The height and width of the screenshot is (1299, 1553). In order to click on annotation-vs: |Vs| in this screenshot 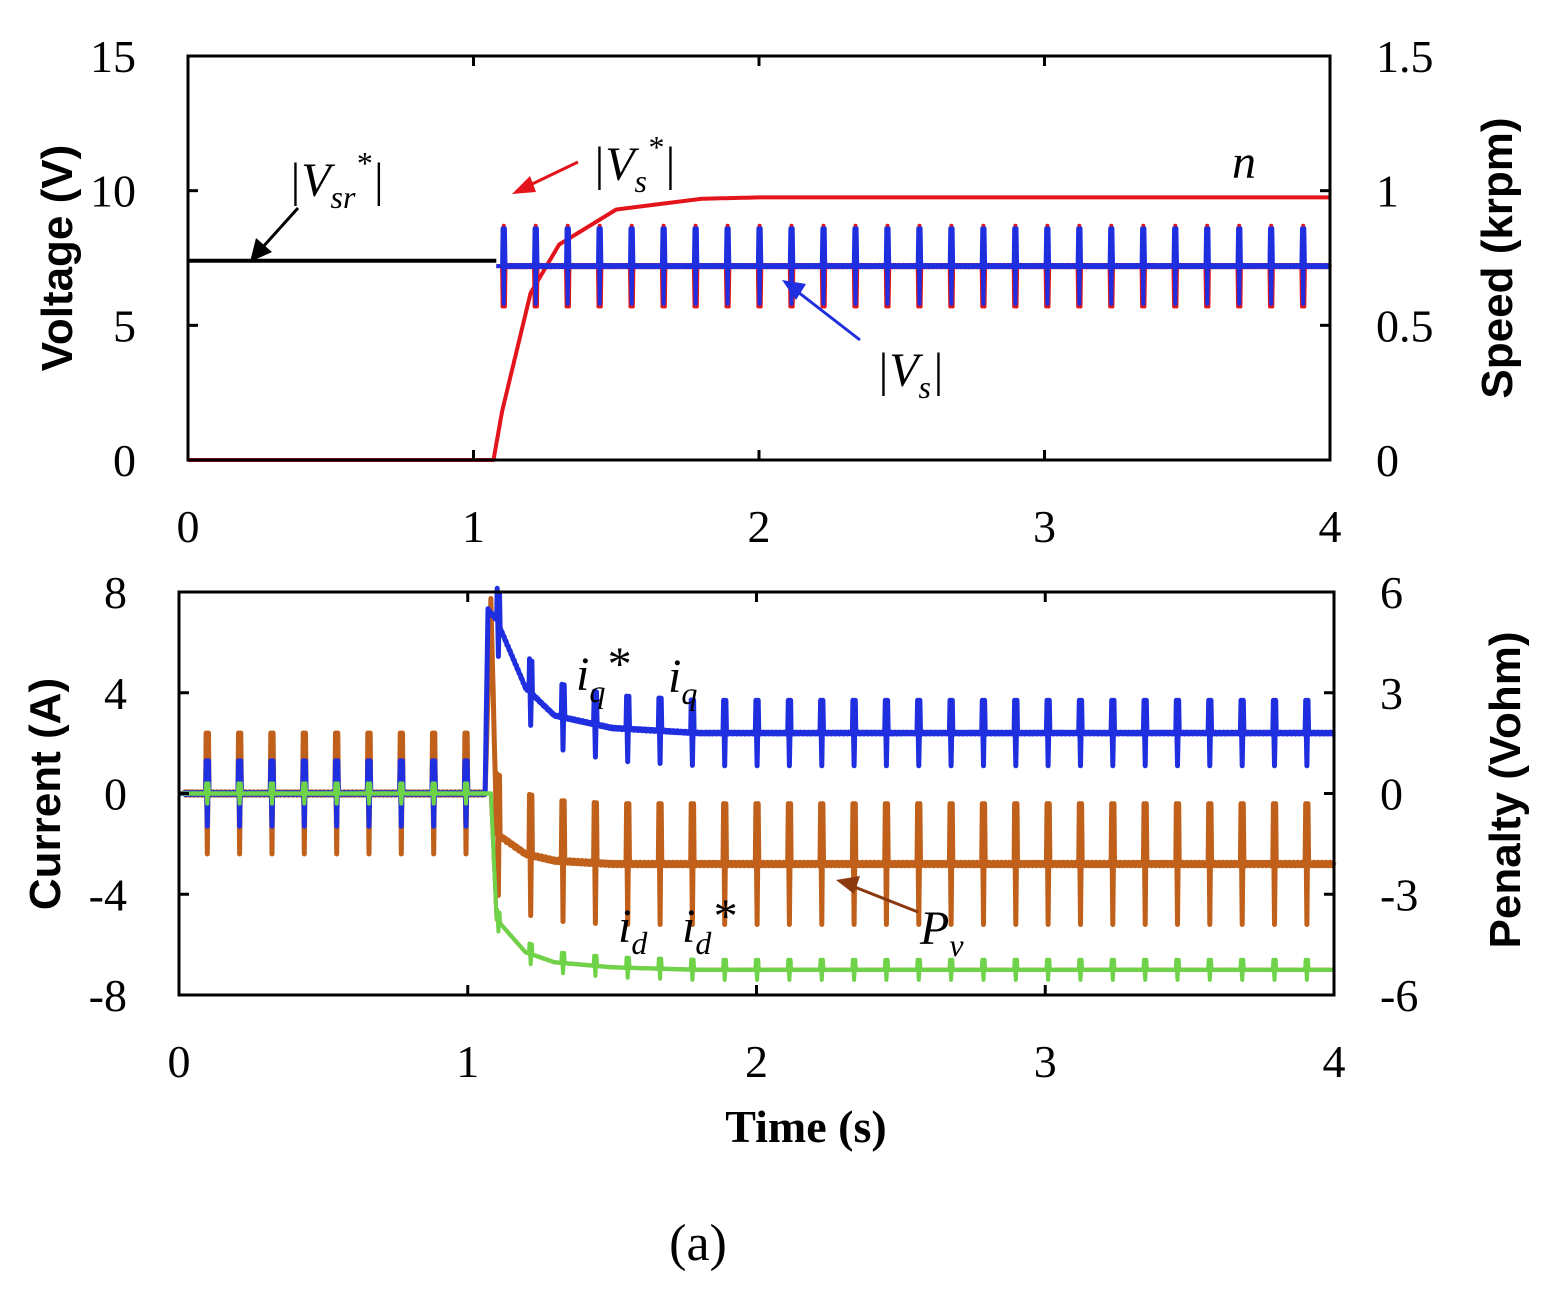, I will do `click(863, 342)`.